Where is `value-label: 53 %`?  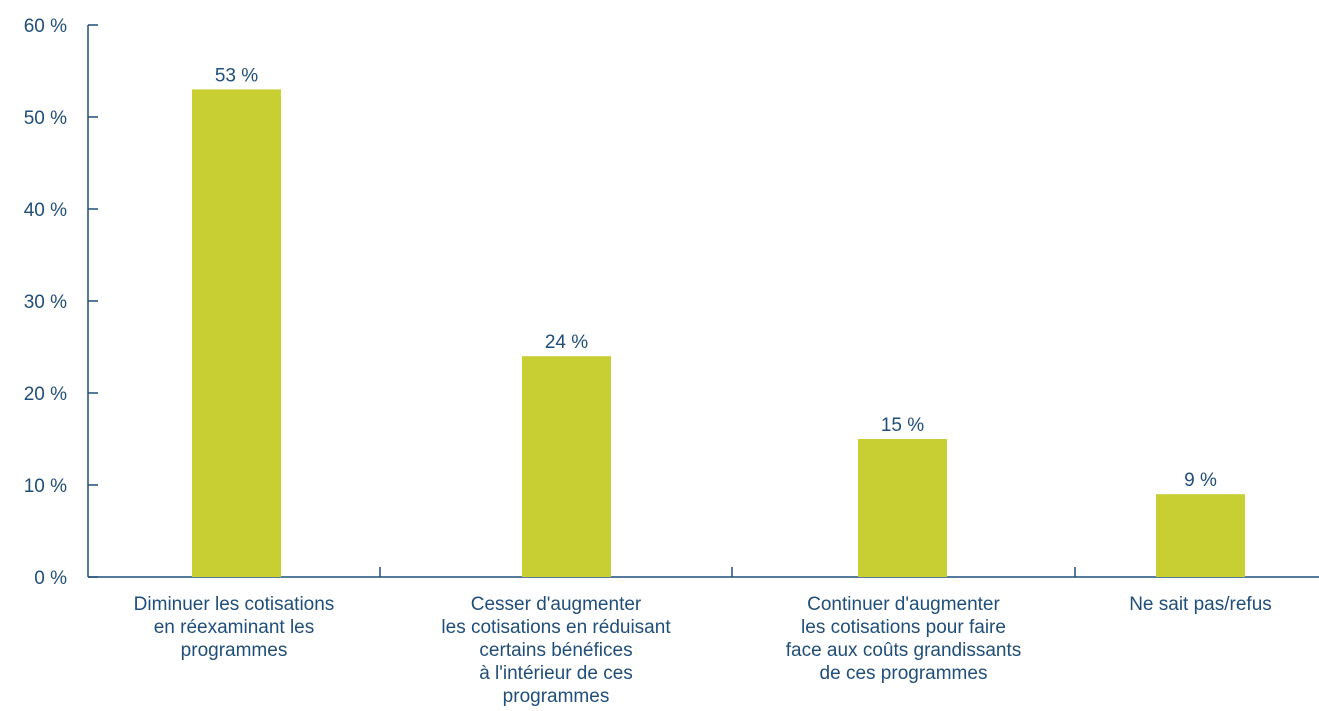
value-label: 53 % is located at coordinates (236, 75).